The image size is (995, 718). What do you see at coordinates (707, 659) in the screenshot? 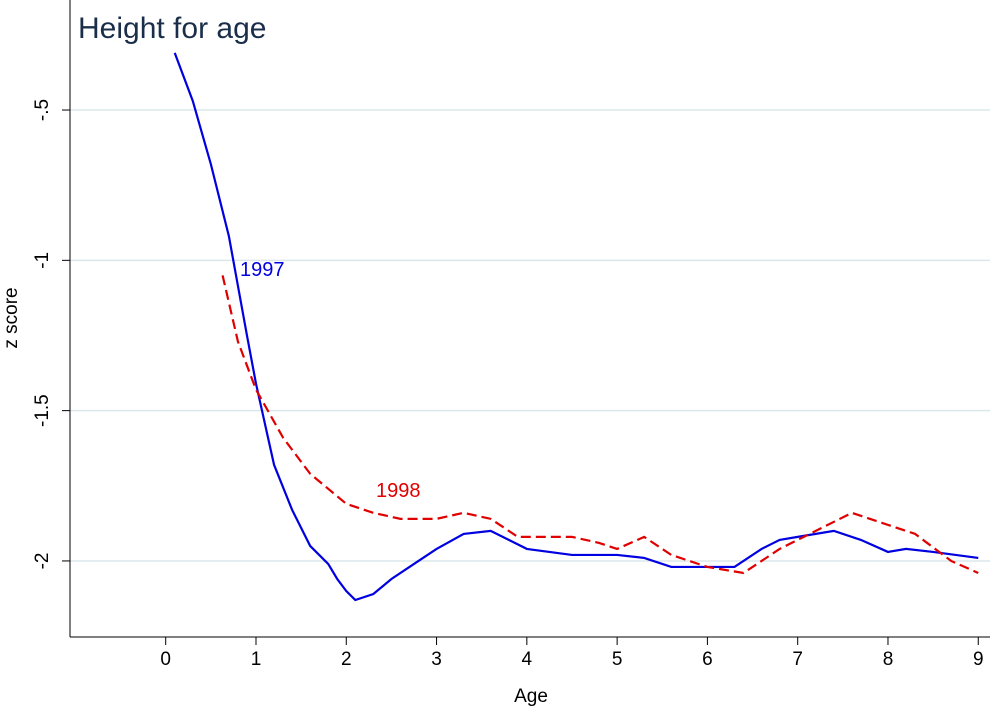
I see `x-tick-label: 6` at bounding box center [707, 659].